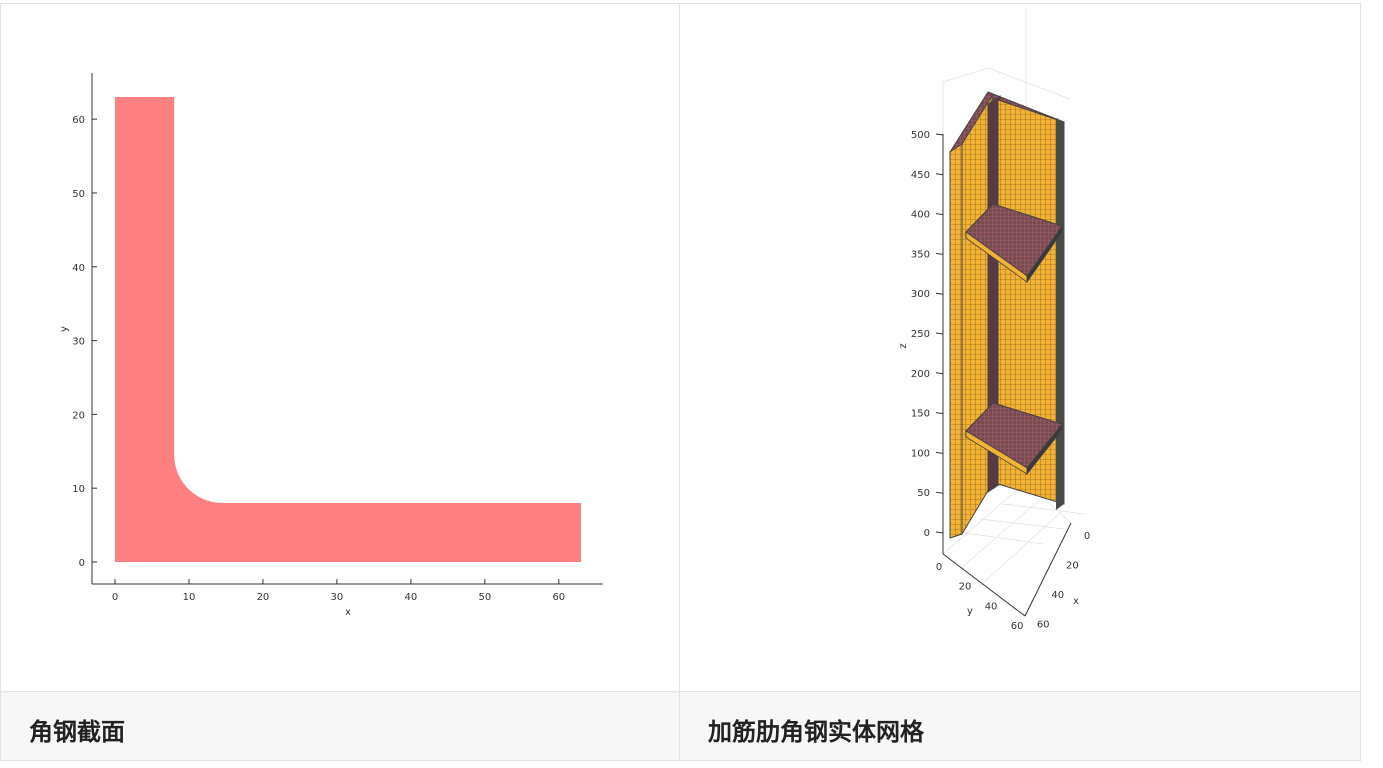 The width and height of the screenshot is (1383, 768). What do you see at coordinates (816, 732) in the screenshot?
I see `caption-text: 加筋肋角钢实体网格` at bounding box center [816, 732].